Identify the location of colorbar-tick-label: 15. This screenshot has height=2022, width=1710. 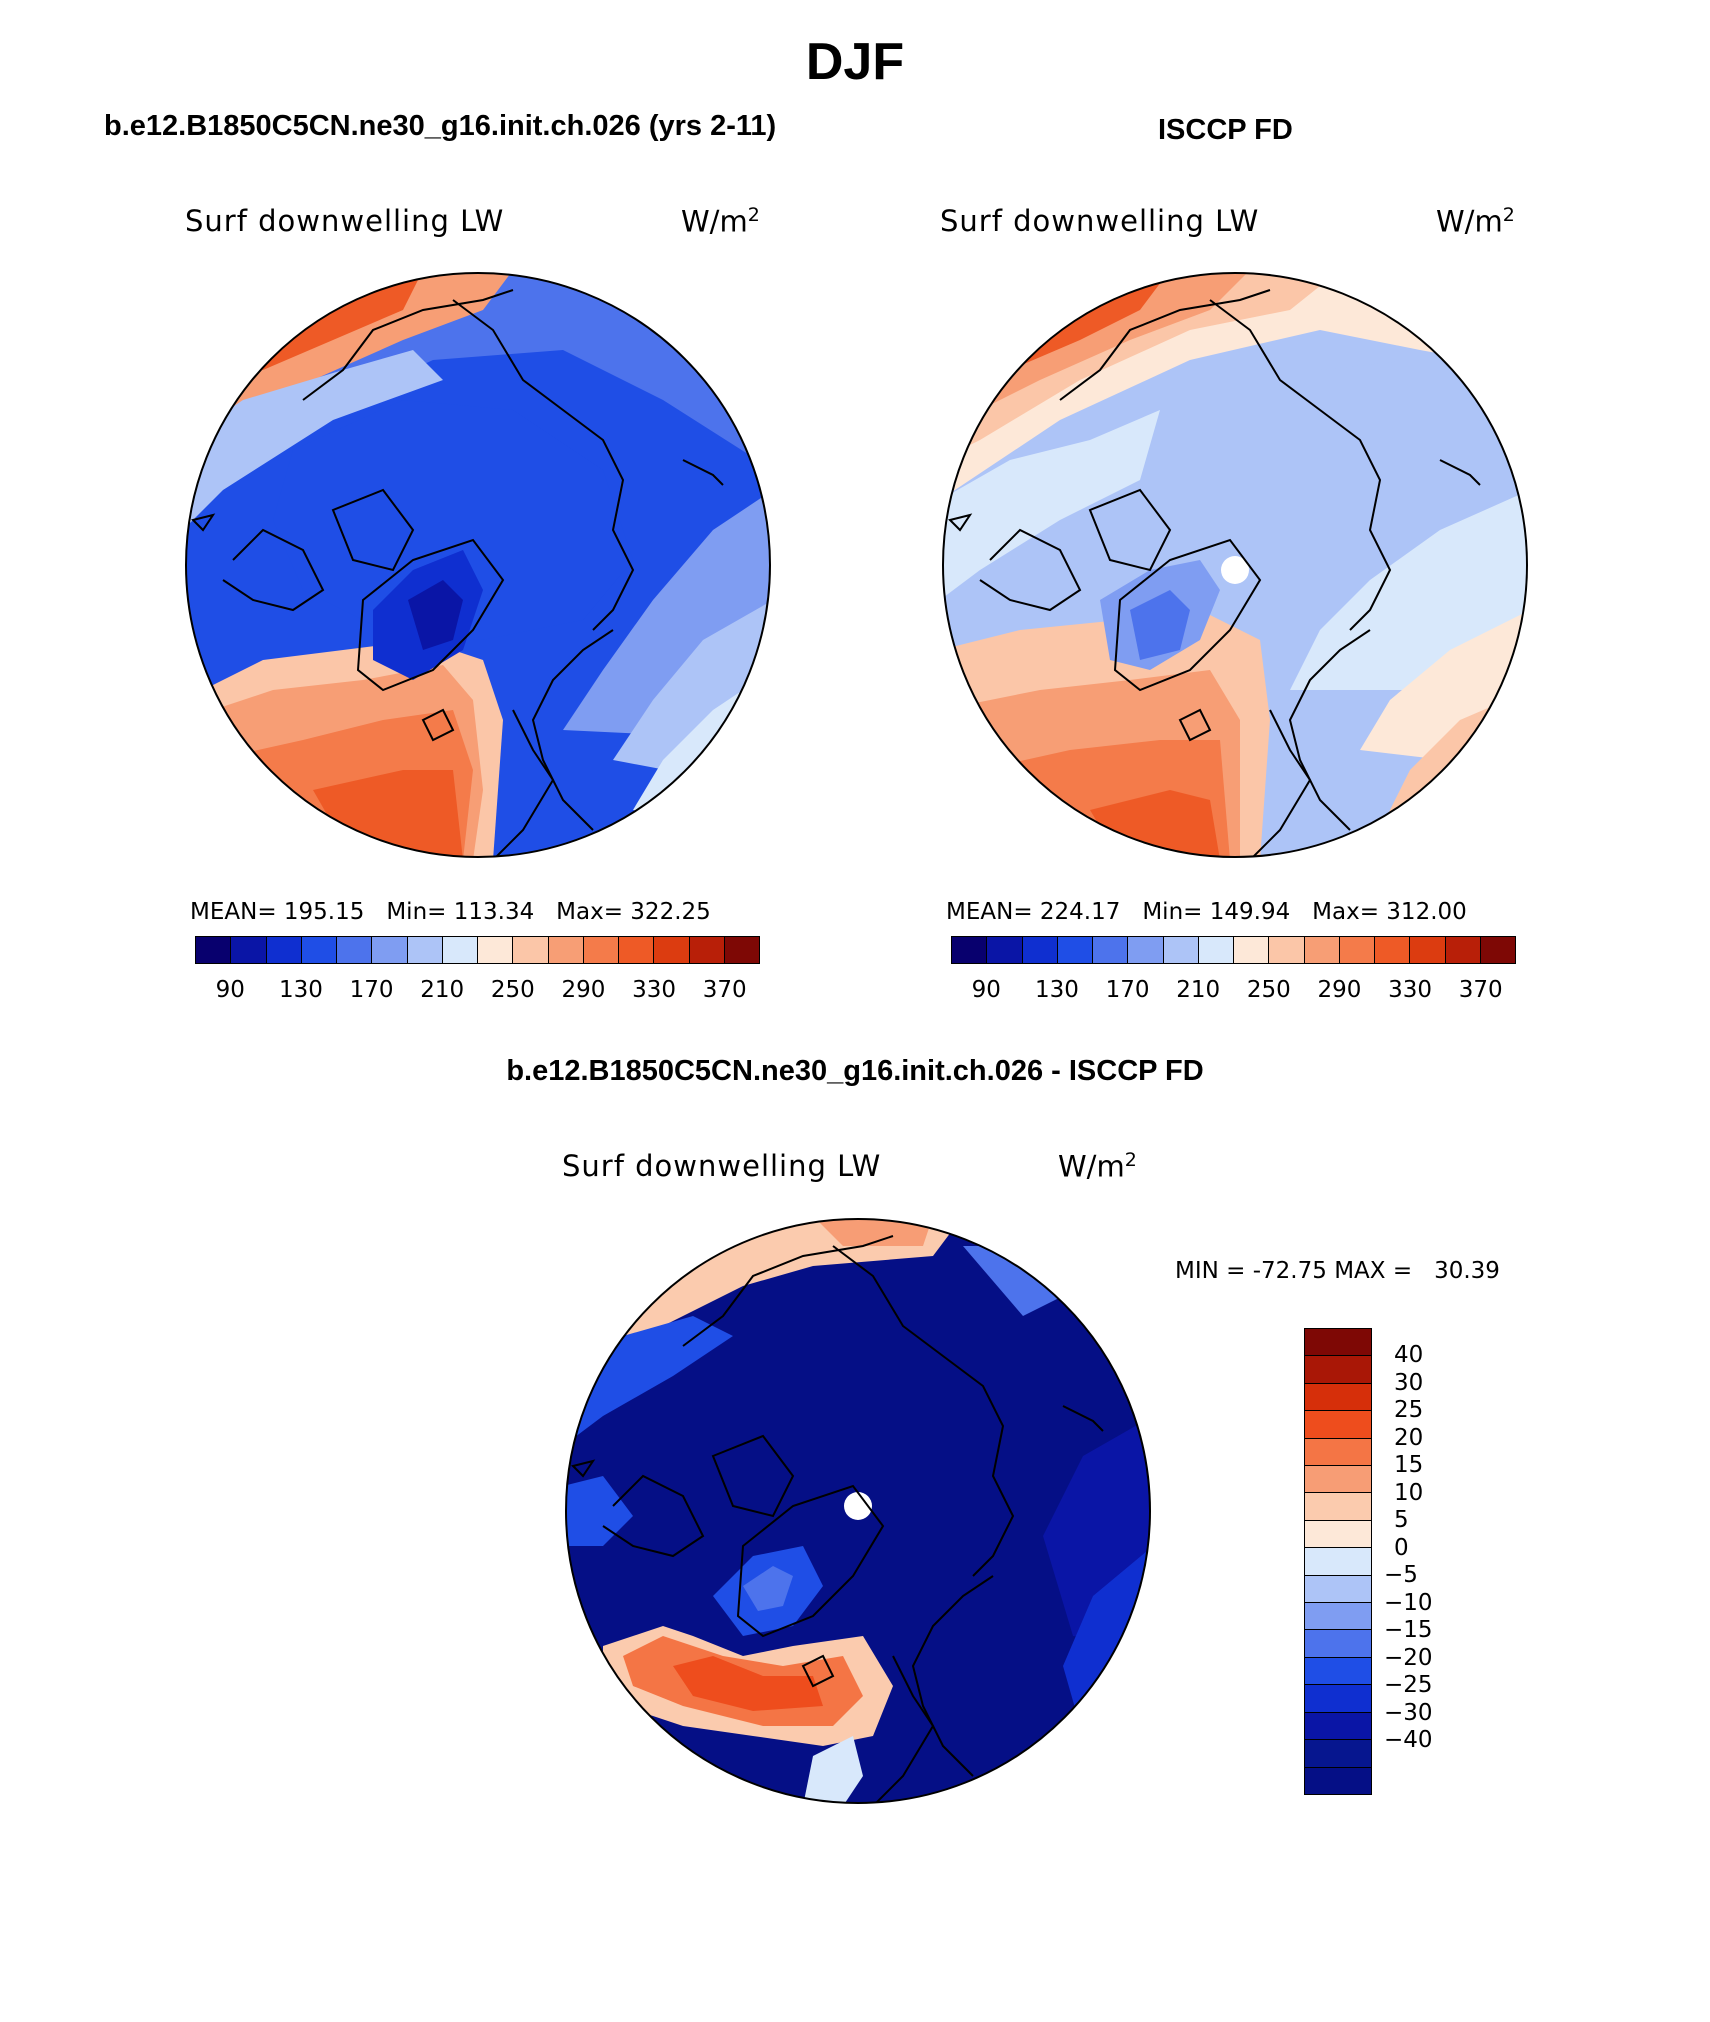
(1409, 1465).